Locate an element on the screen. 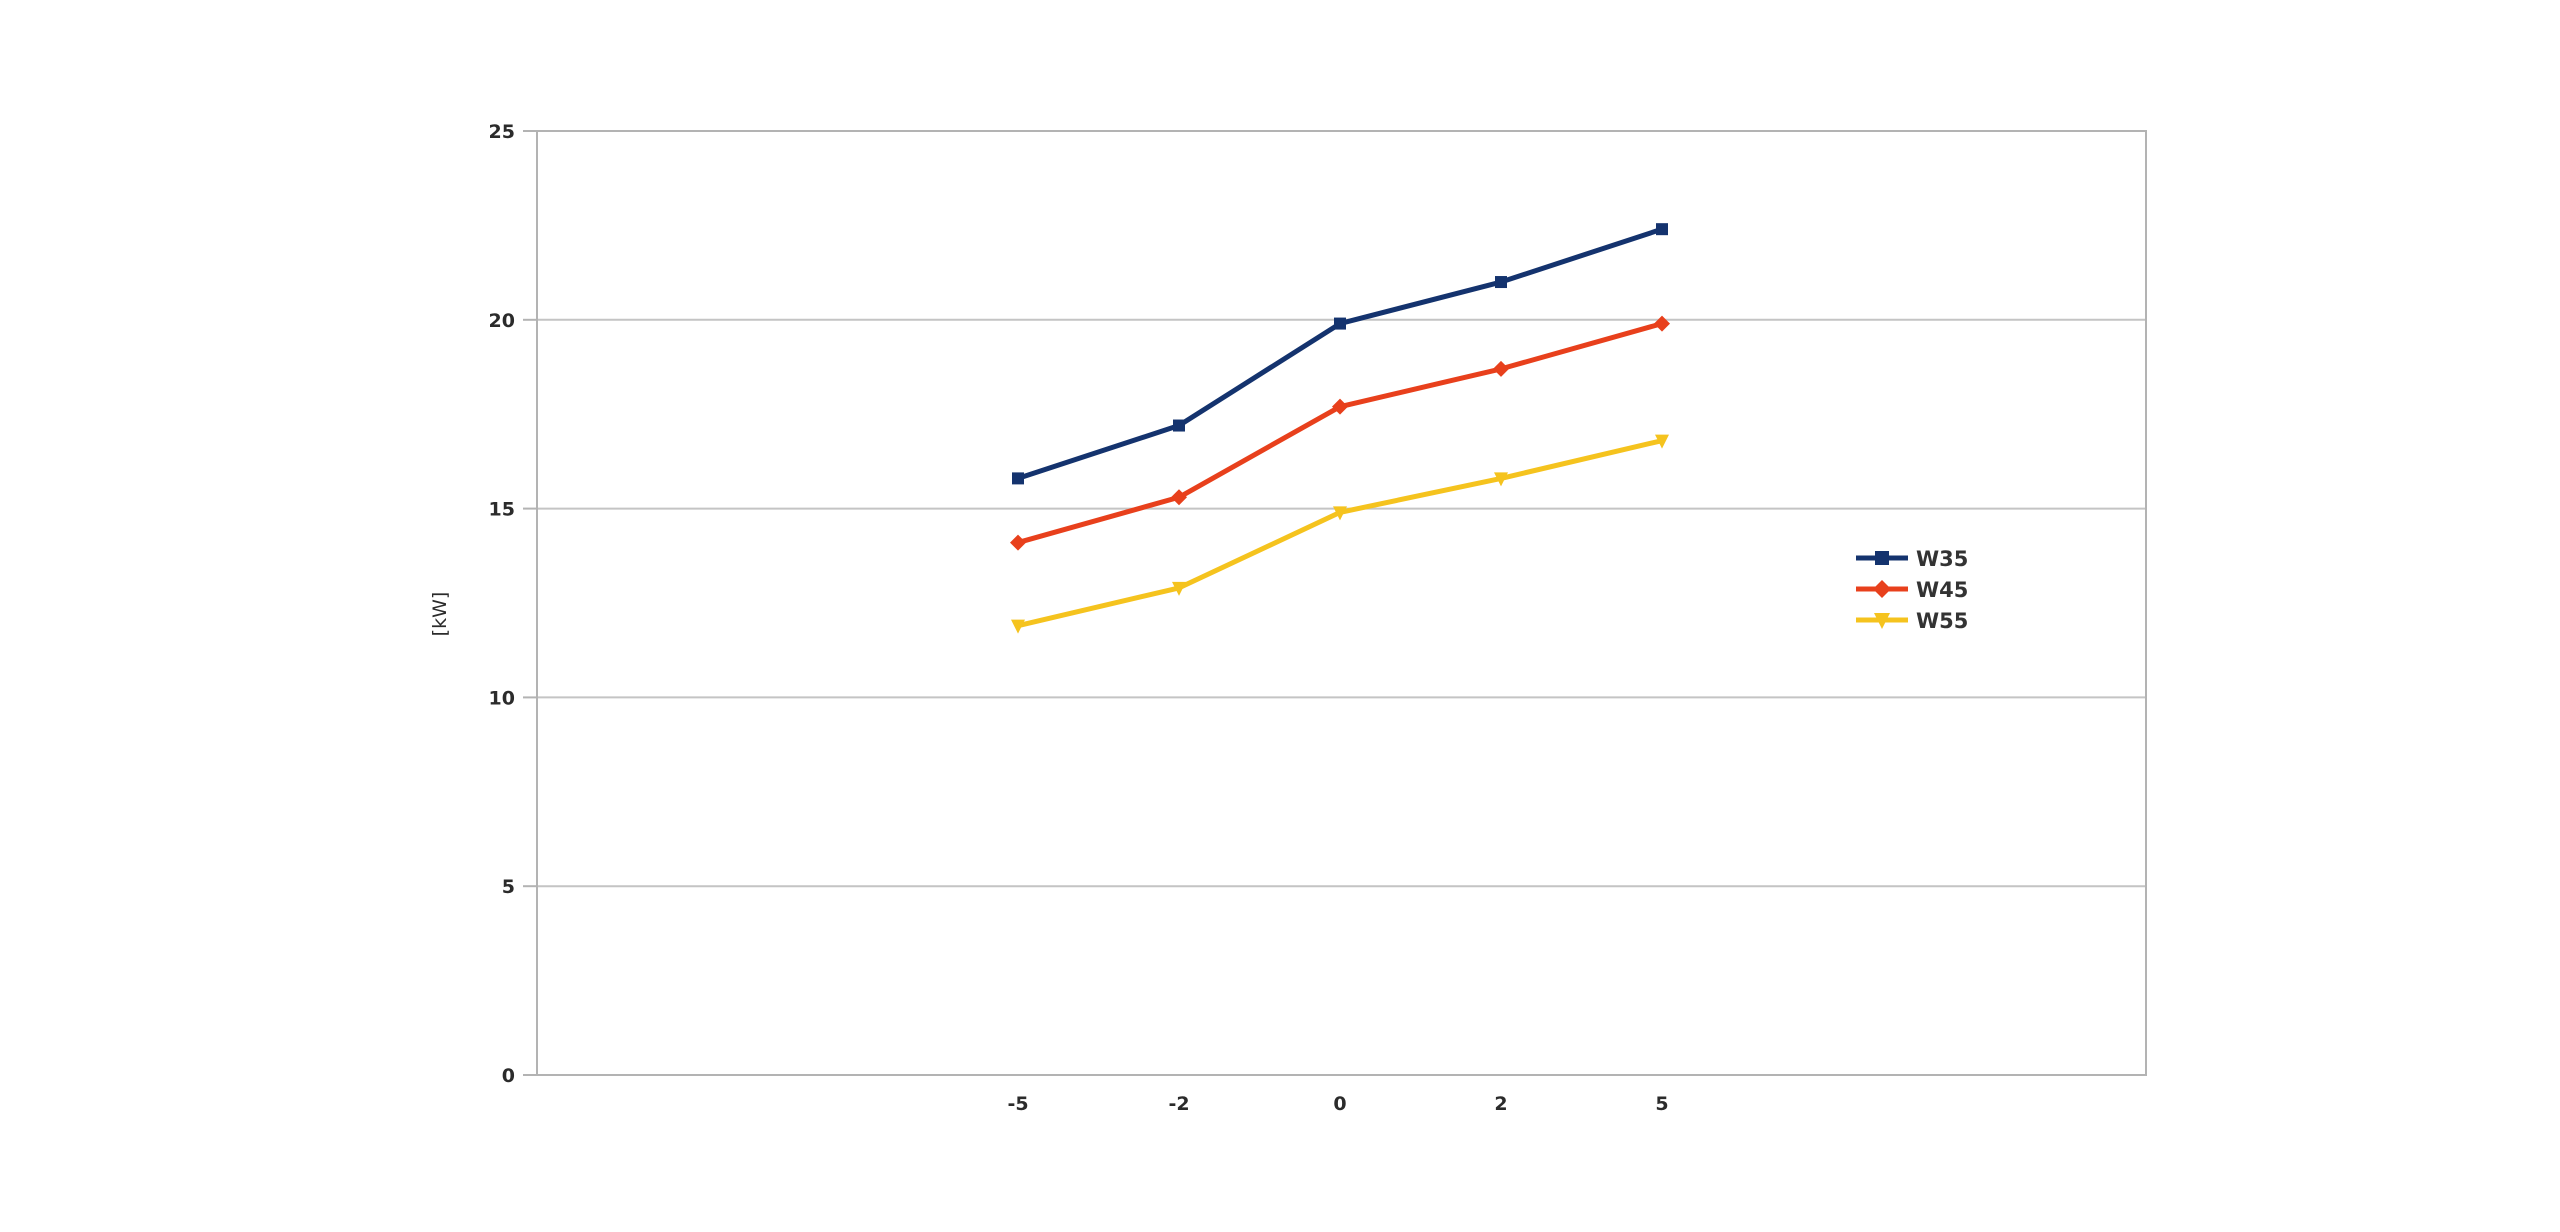  legend-item: W35 is located at coordinates (1912, 559).